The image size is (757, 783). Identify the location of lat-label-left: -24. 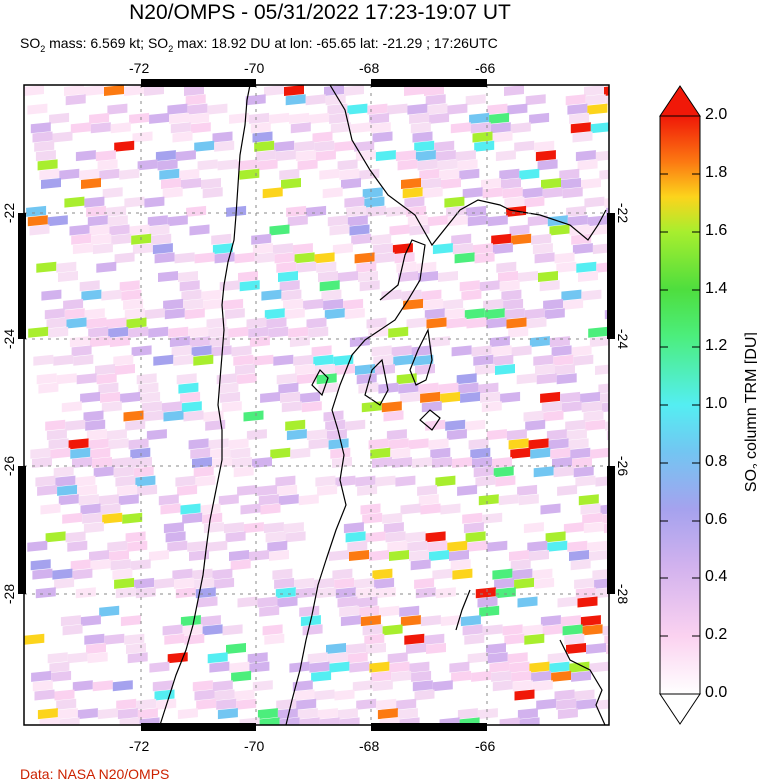
(9, 339).